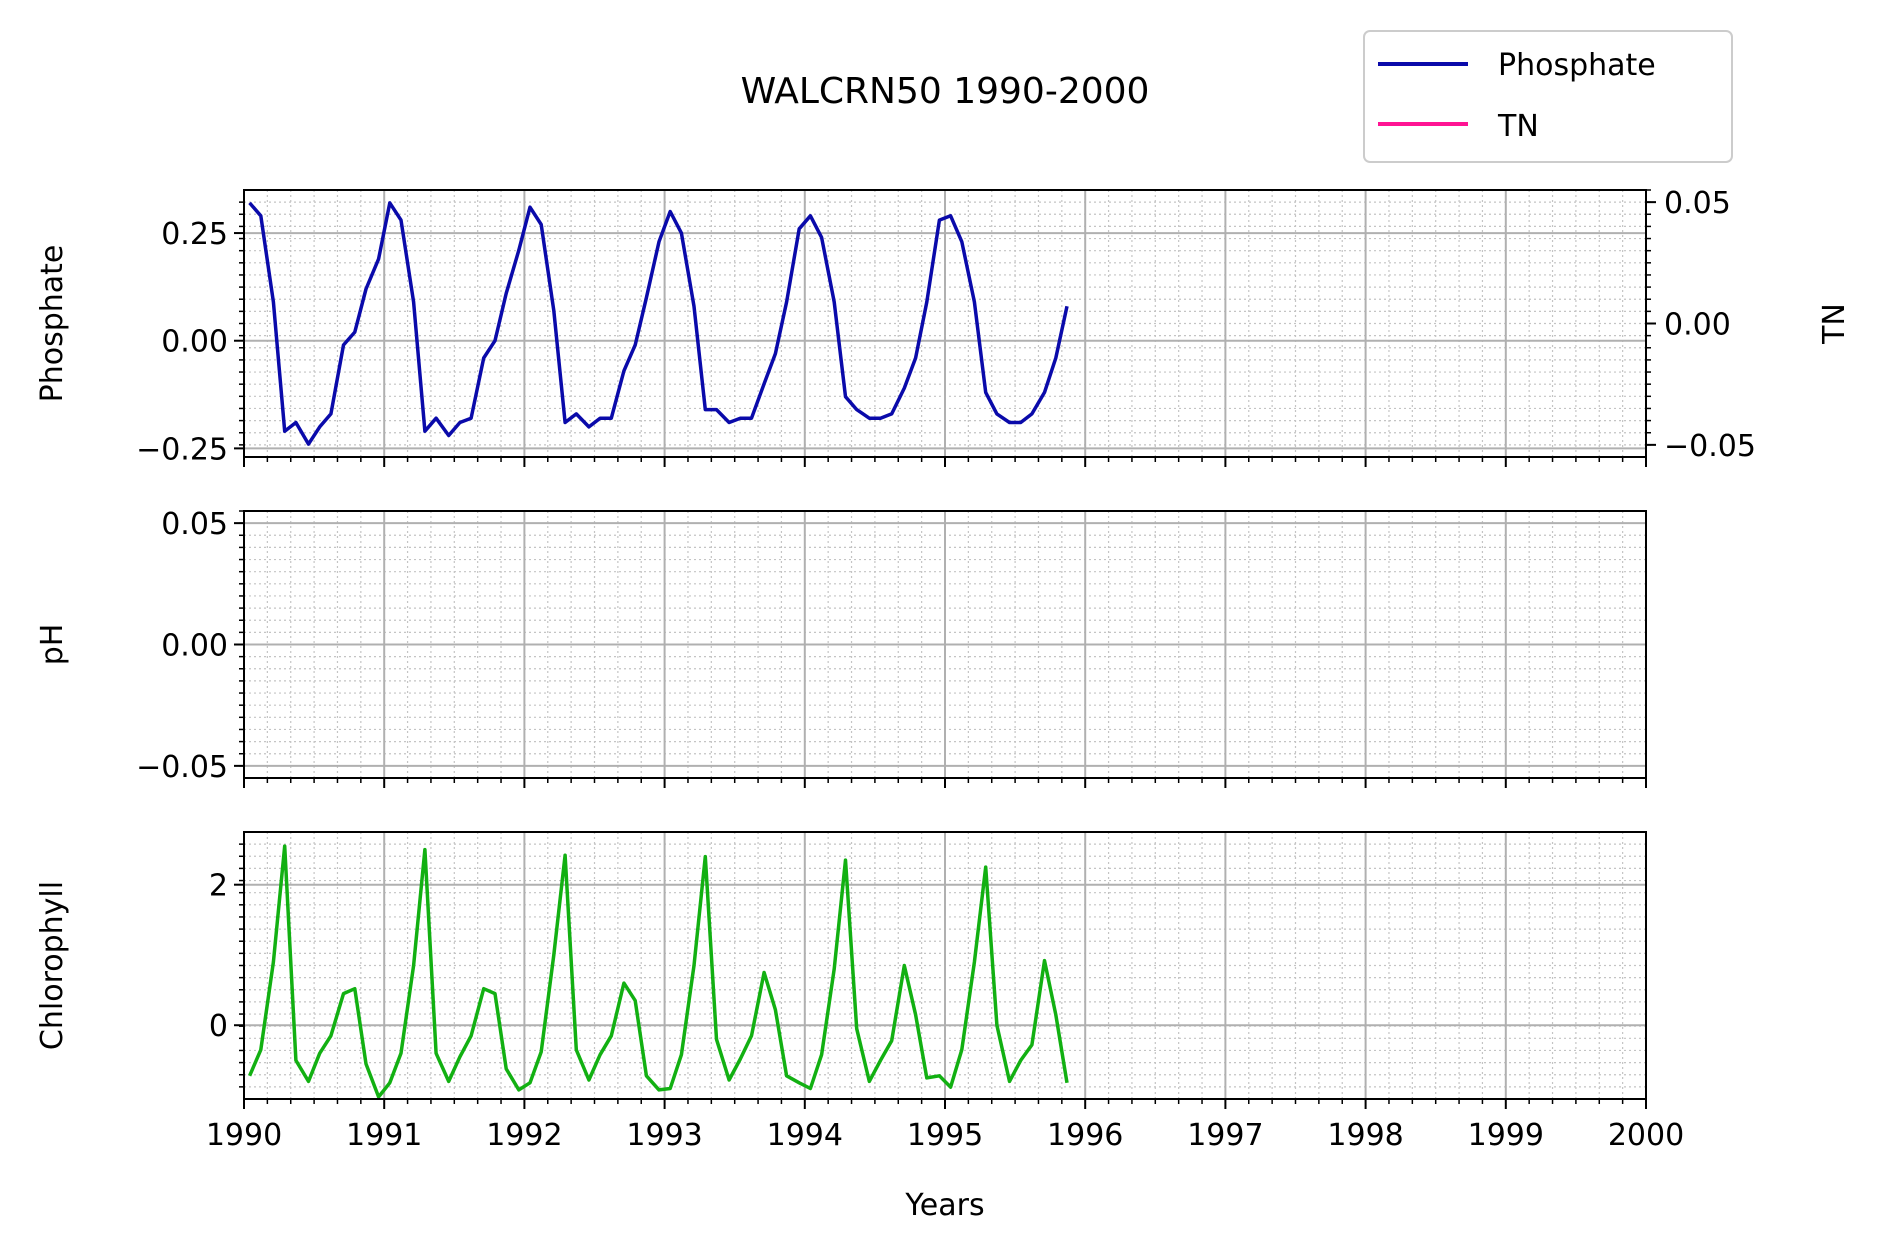  I want to click on x-tick-label: 2000, so click(1646, 1135).